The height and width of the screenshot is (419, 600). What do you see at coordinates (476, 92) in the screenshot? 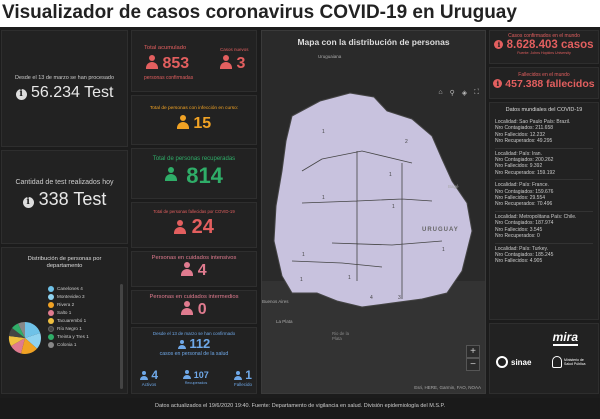
I see `expand-icon: ⛶` at bounding box center [476, 92].